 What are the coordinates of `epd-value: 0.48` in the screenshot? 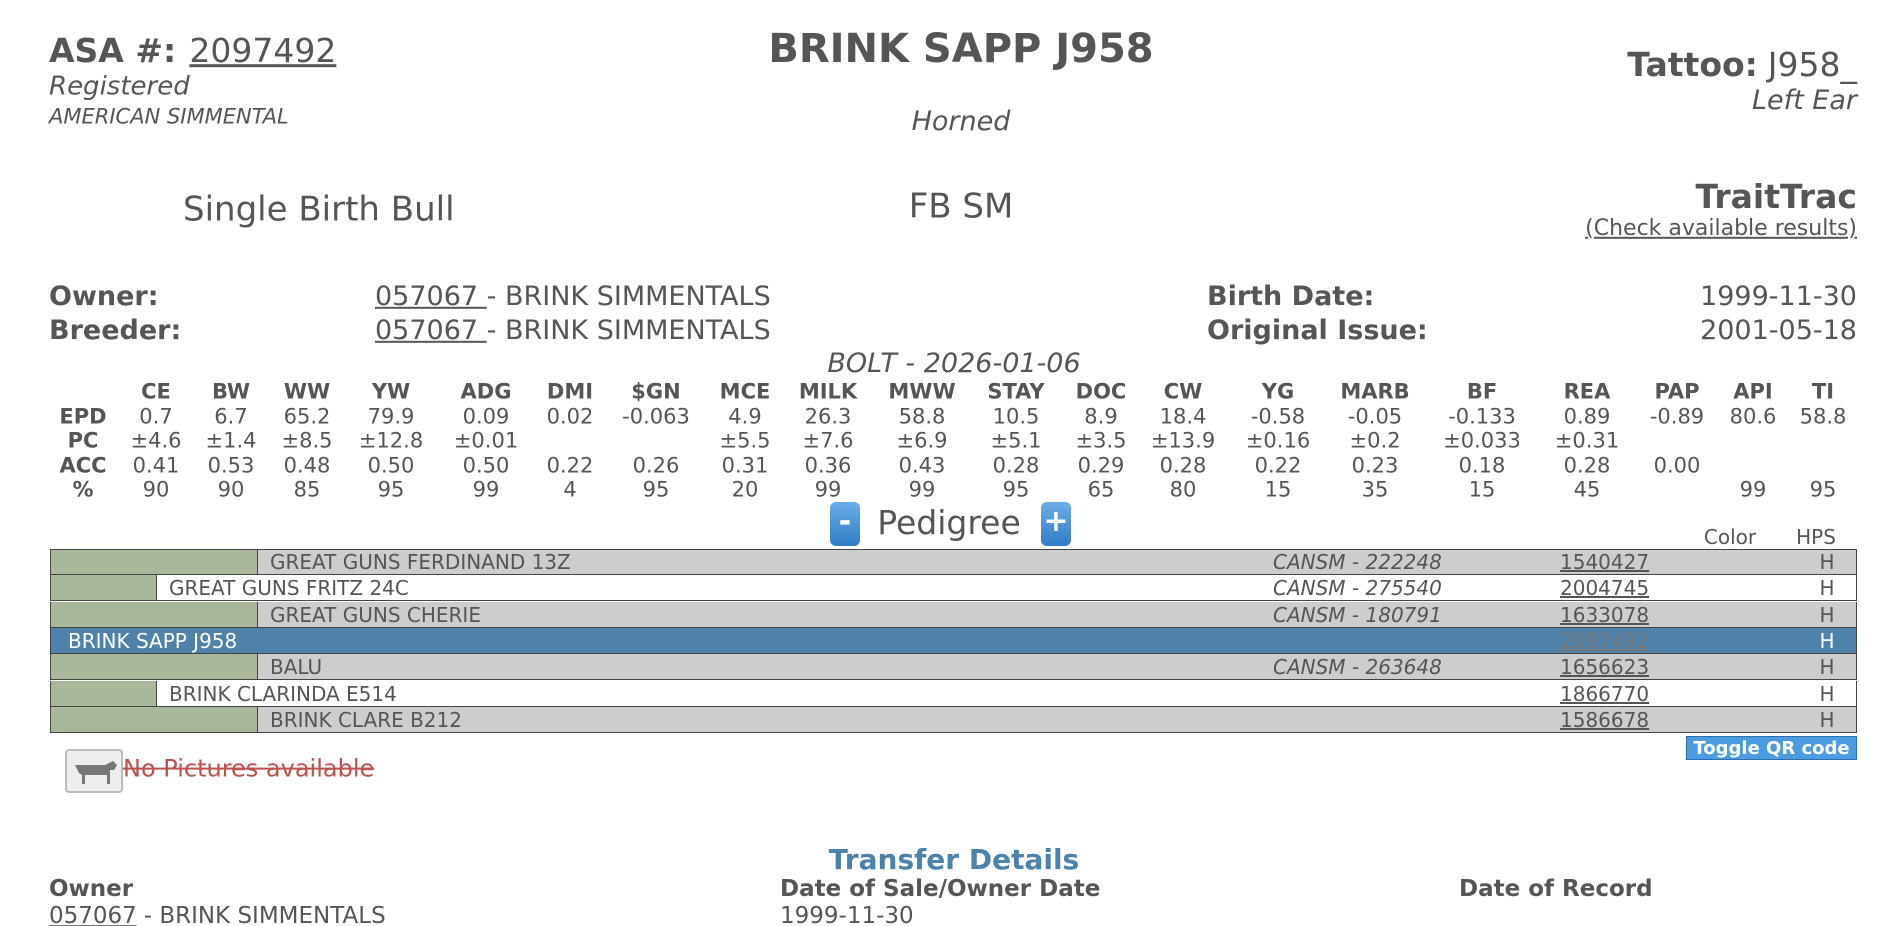 It's located at (307, 465).